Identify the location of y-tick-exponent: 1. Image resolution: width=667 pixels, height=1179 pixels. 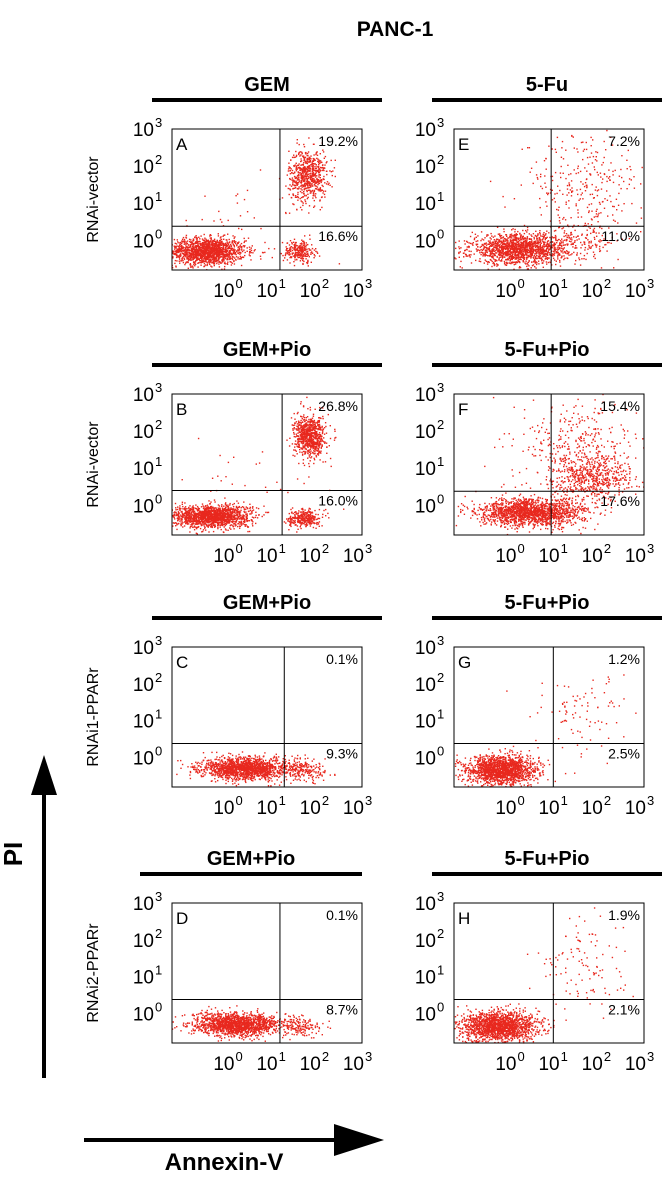
(440, 196).